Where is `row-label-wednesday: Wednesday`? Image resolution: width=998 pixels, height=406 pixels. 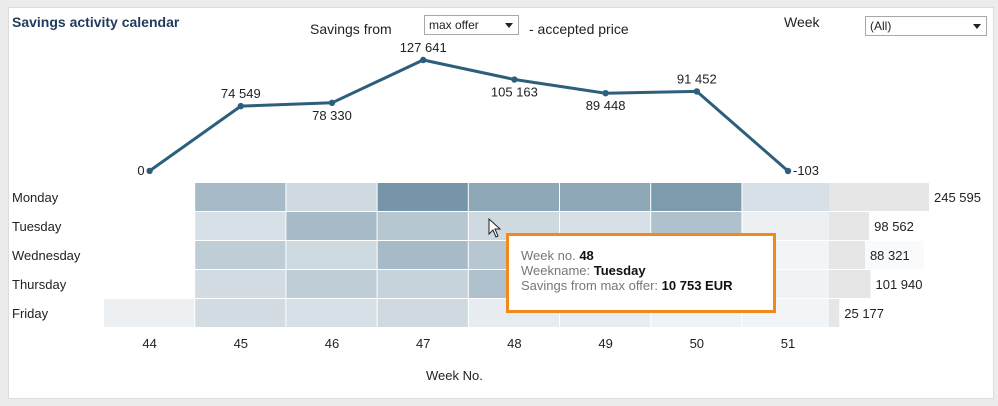
row-label-wednesday: Wednesday is located at coordinates (46, 255).